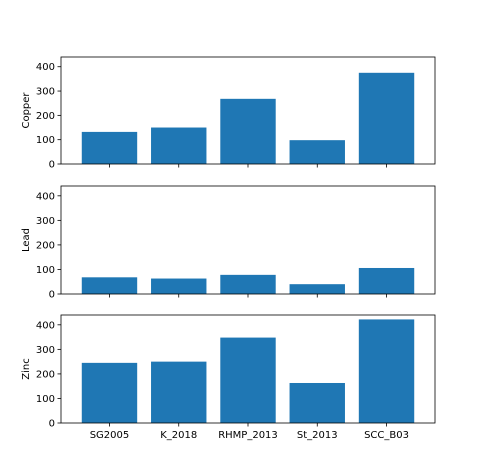  I want to click on xtick-label: SG2005, so click(110, 435).